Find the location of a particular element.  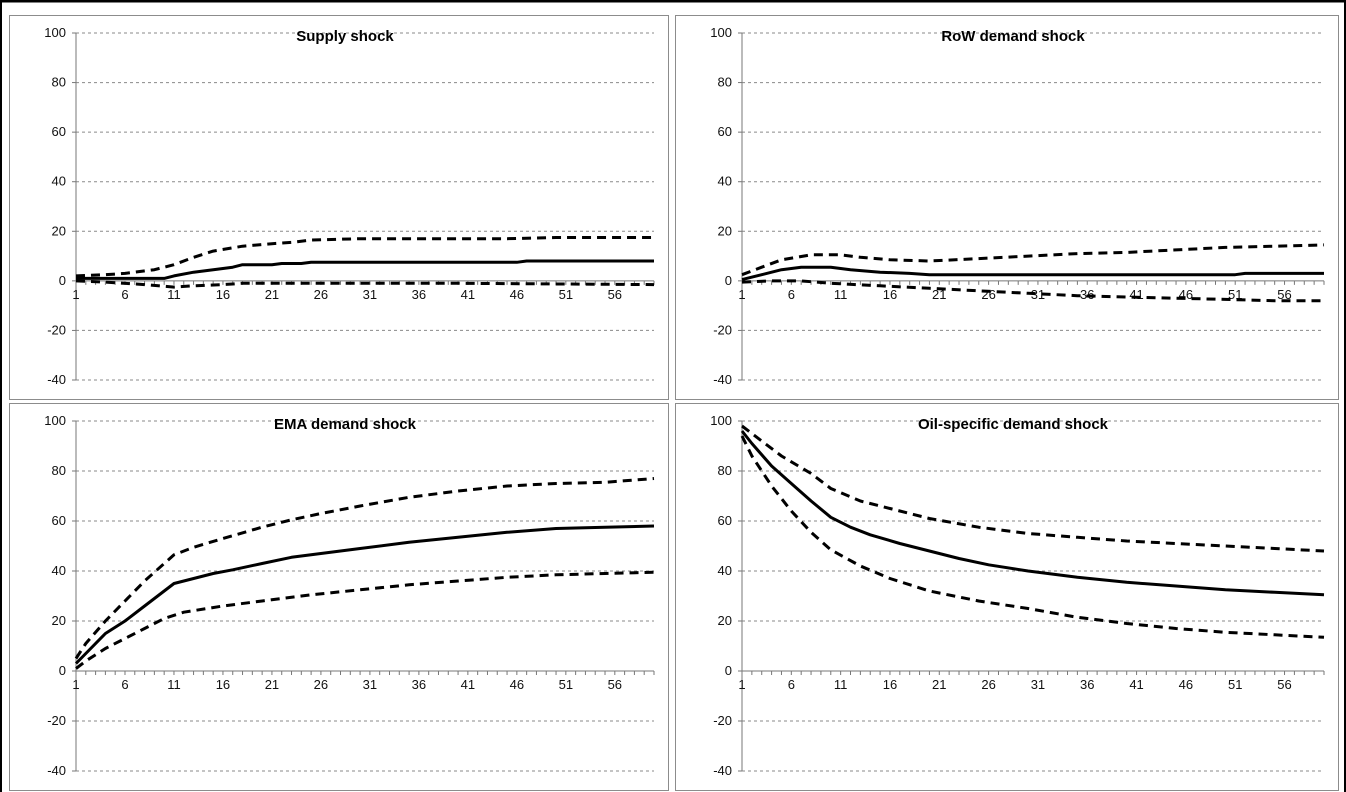

chart-title: Supply shock is located at coordinates (345, 36).